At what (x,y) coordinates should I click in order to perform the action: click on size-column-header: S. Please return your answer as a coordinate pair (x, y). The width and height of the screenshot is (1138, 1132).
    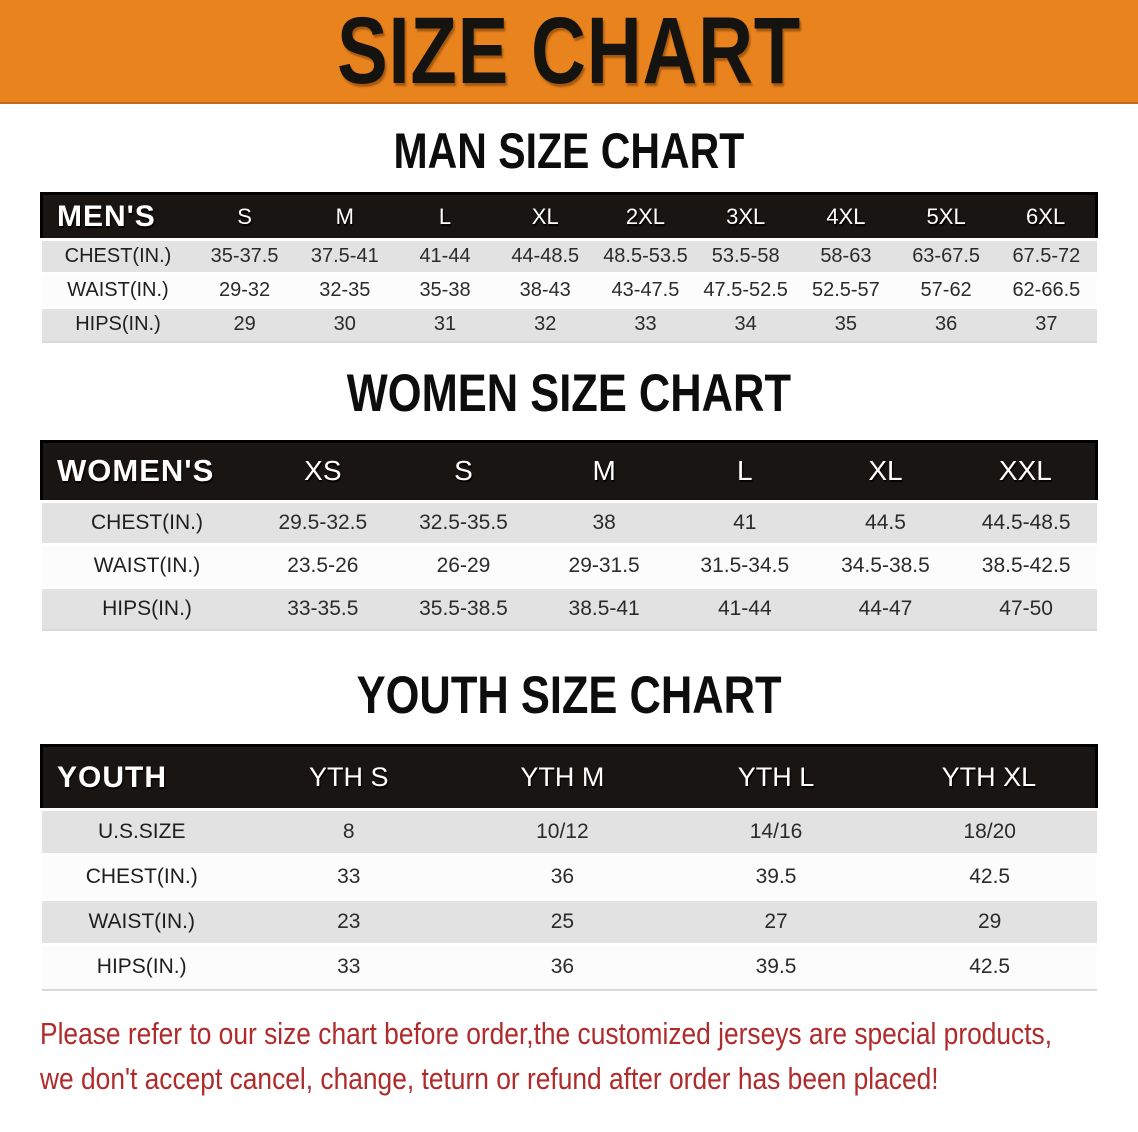
    Looking at the image, I should click on (463, 471).